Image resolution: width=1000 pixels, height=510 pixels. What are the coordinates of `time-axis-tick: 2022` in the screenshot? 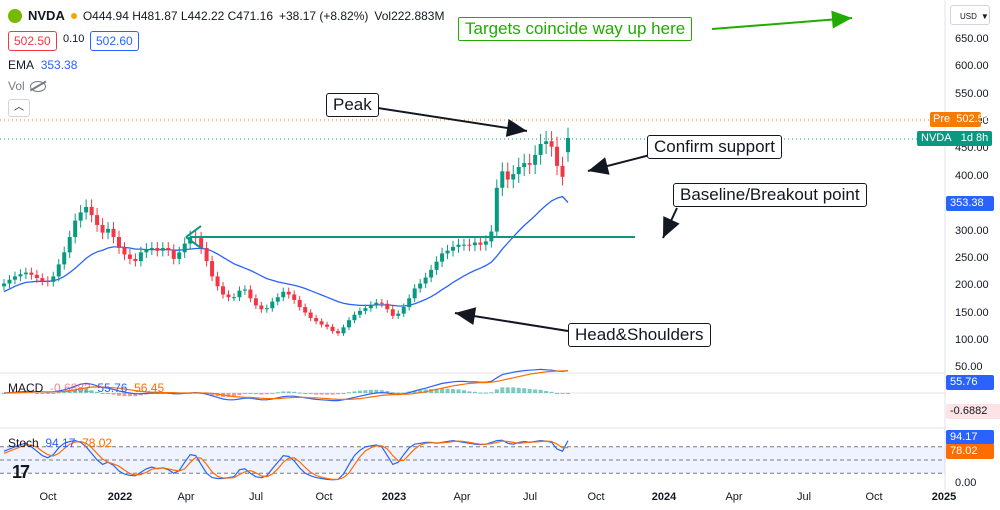 It's located at (120, 497).